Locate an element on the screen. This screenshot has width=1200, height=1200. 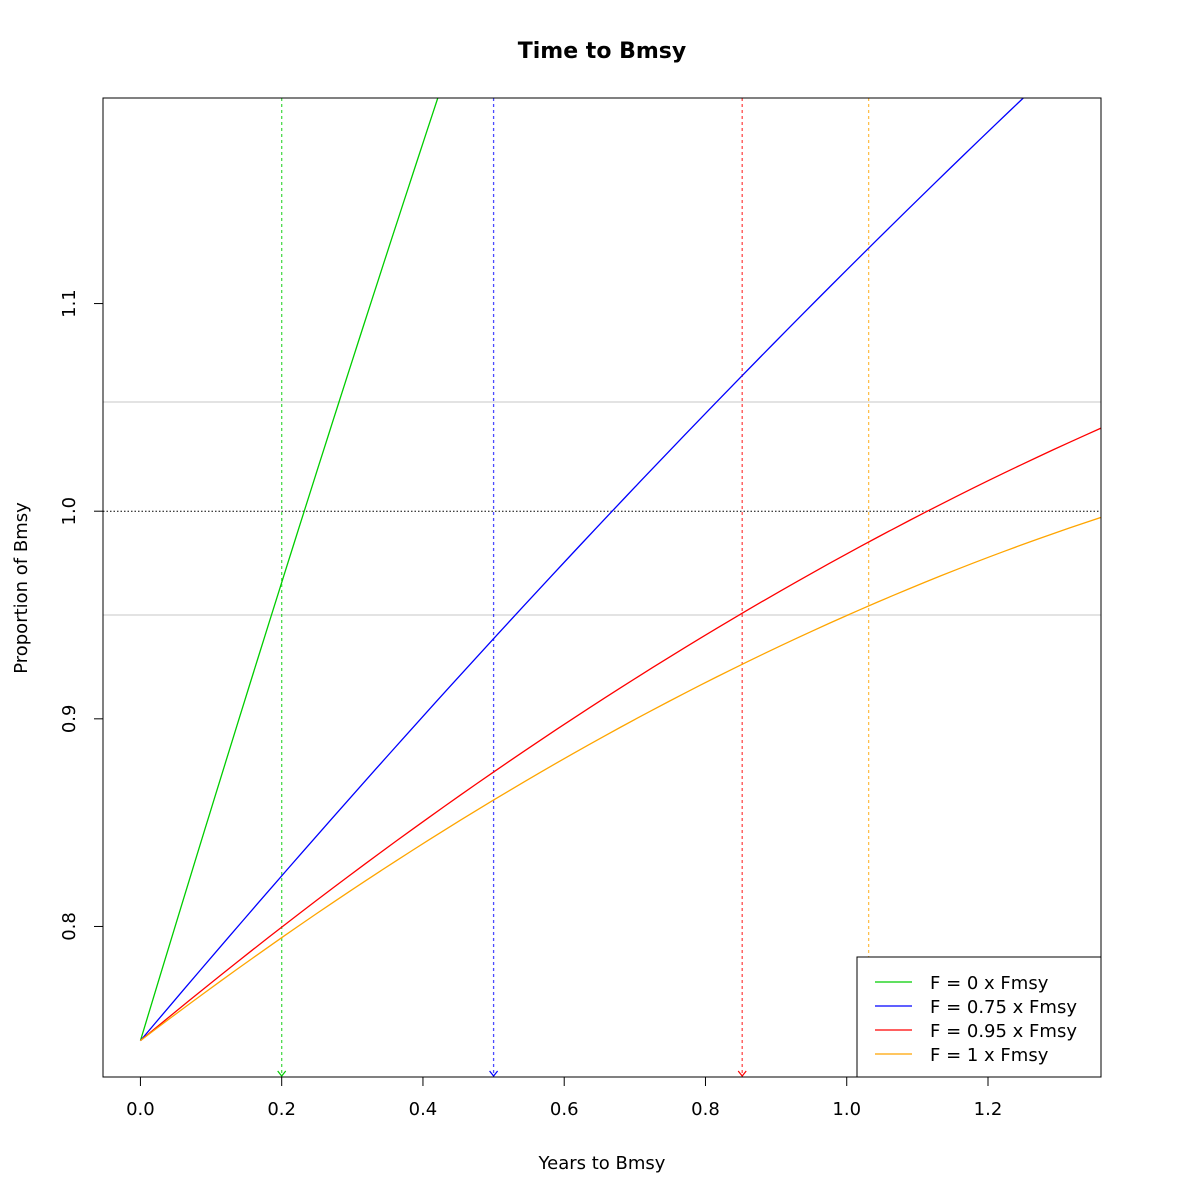
x-tick-label-5: 1.0 is located at coordinates (846, 1109).